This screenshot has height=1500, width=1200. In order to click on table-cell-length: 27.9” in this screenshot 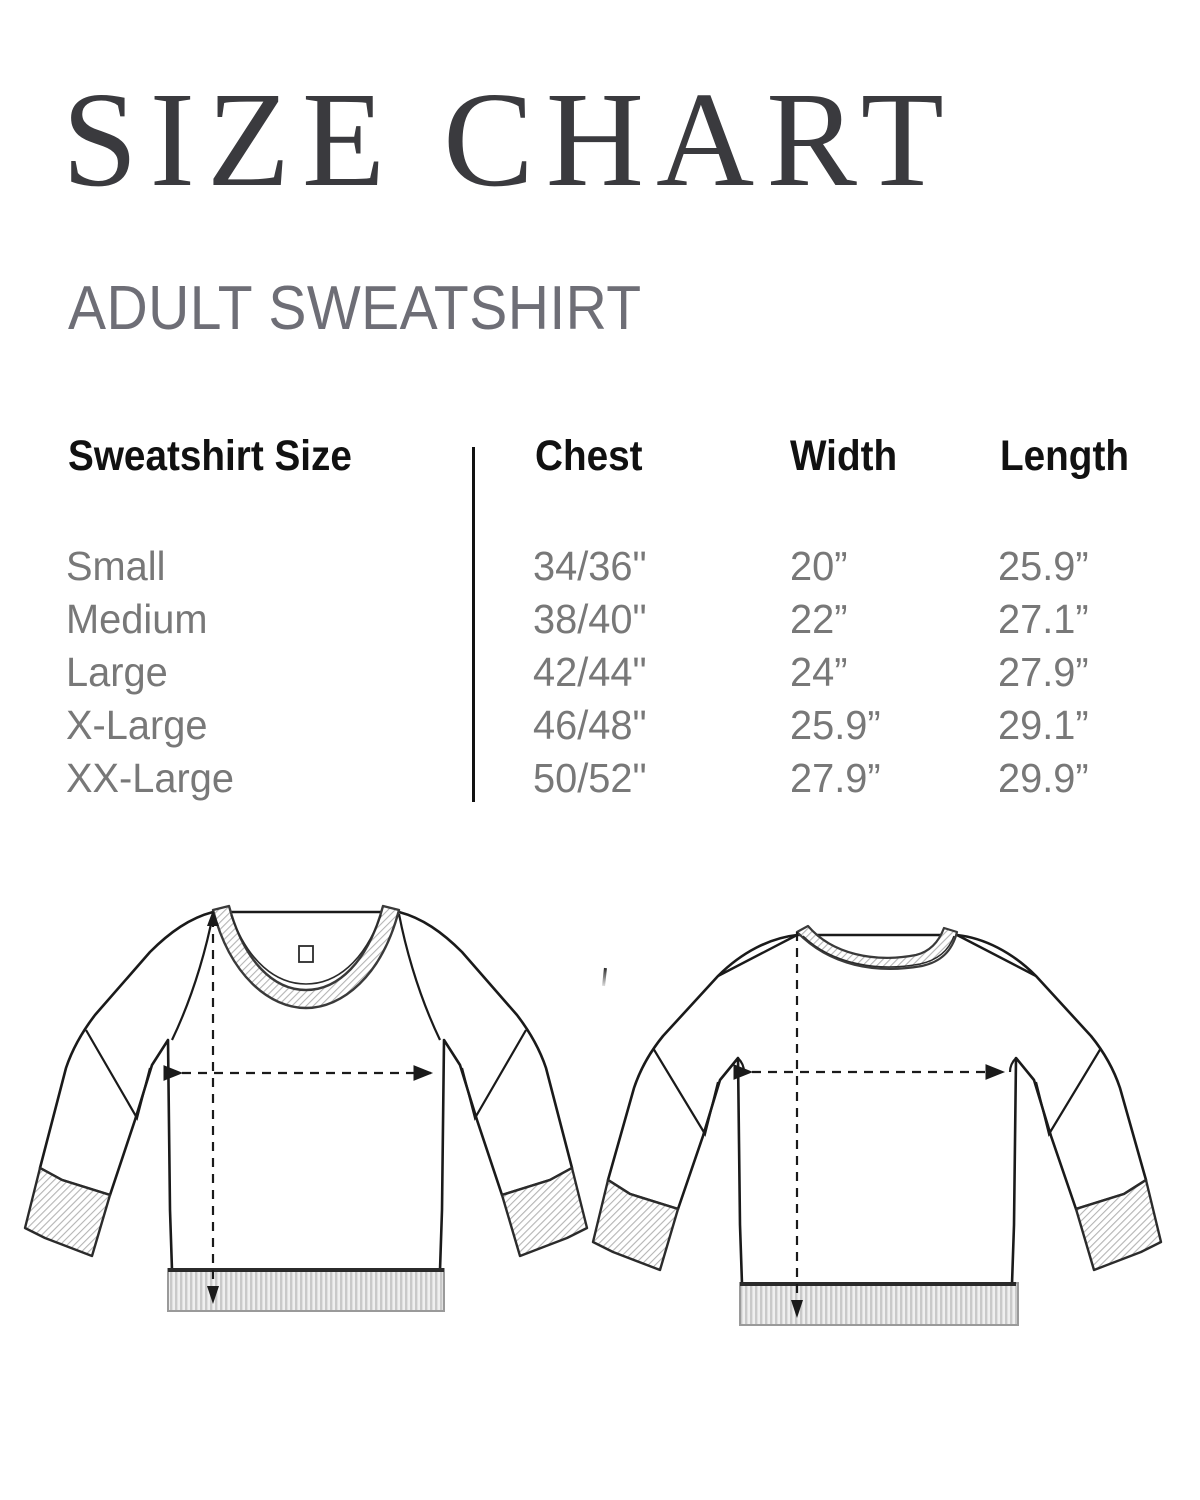, I will do `click(1043, 672)`.